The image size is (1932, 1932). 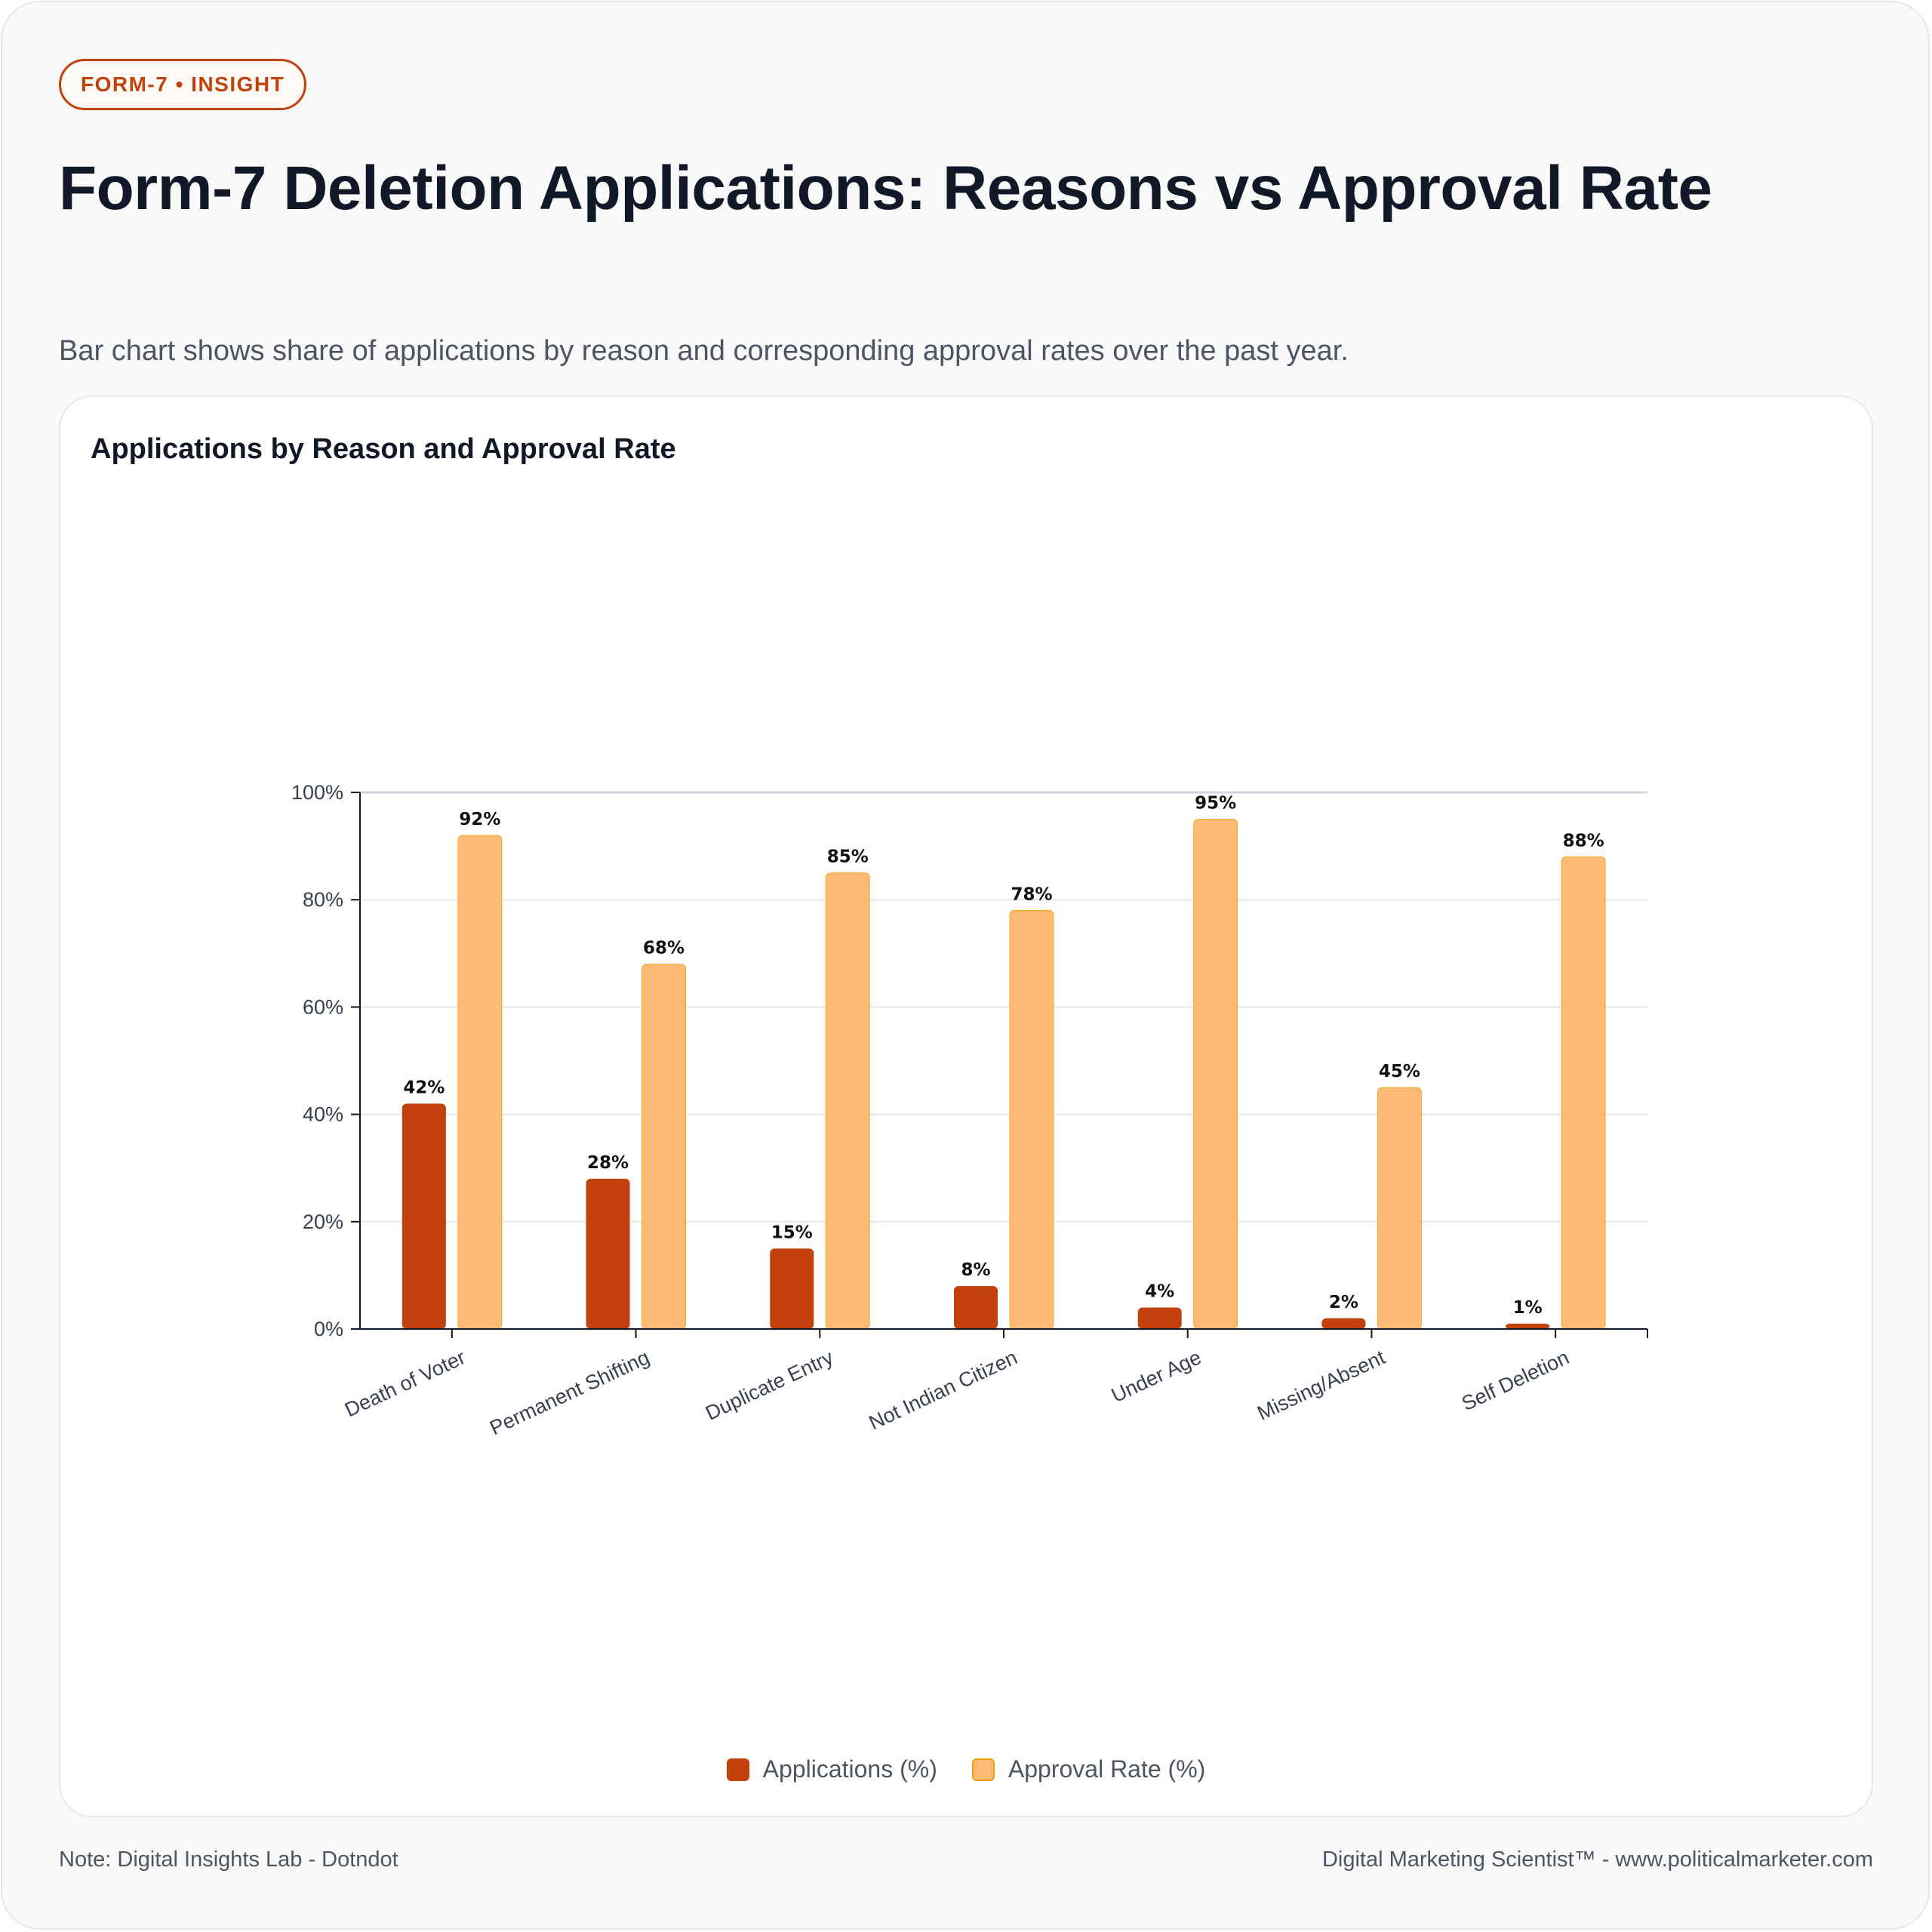 I want to click on x-category-label: Under Age, so click(x=1156, y=1376).